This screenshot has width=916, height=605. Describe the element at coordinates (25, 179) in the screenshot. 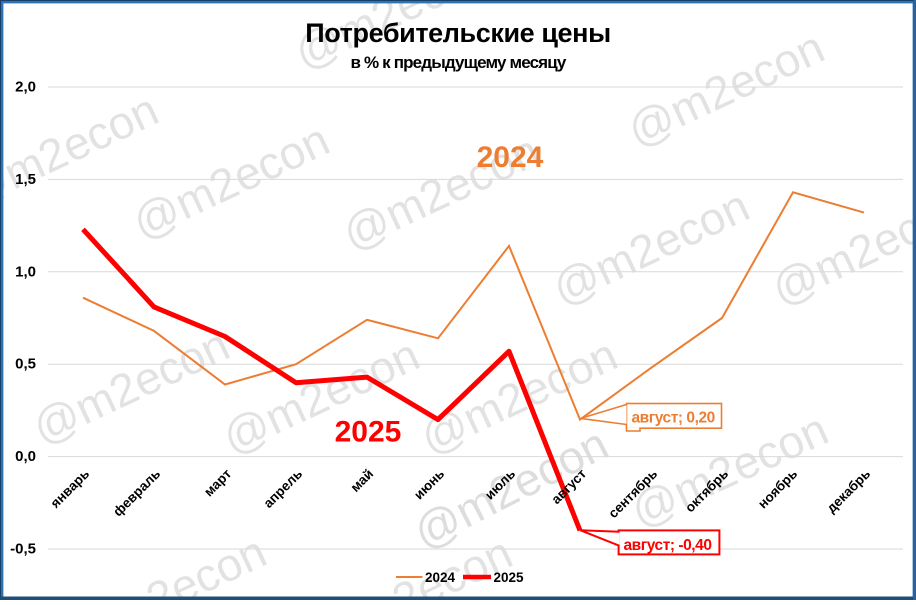

I see `svg-text: 1,5` at that location.